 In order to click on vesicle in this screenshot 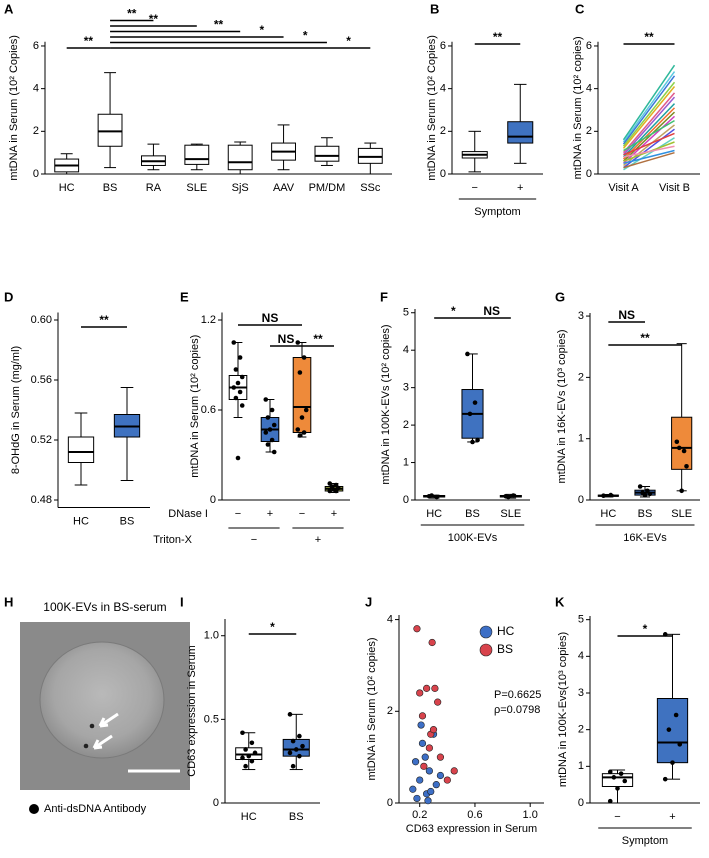, I will do `click(102, 700)`.